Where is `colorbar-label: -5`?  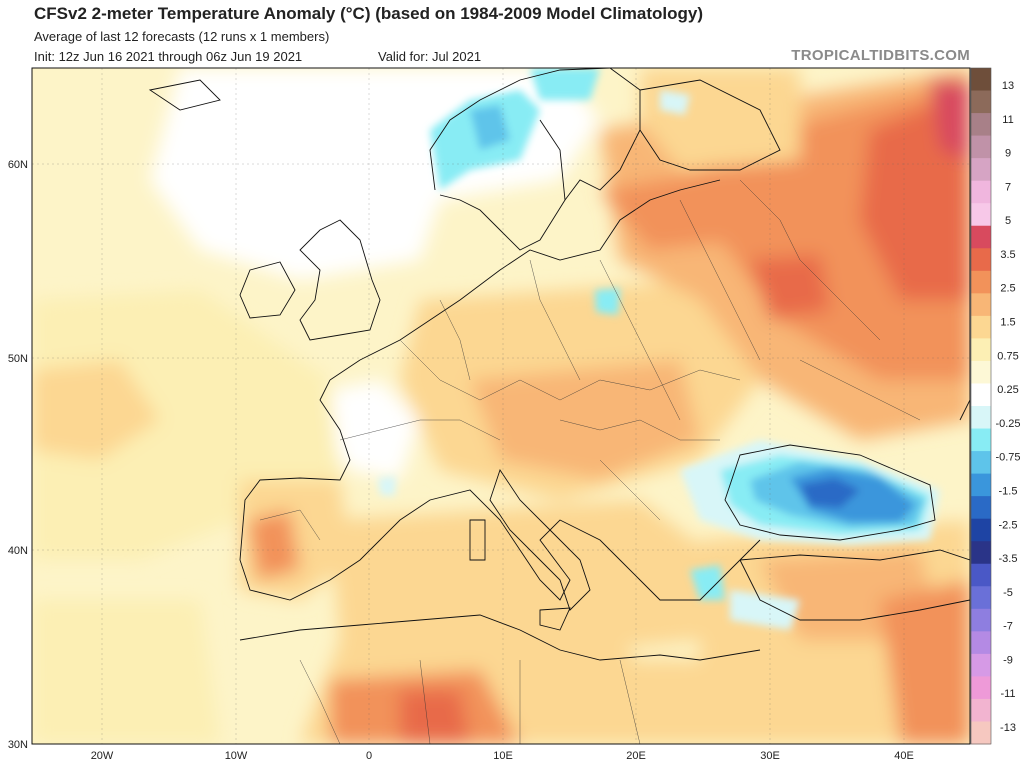 colorbar-label: -5 is located at coordinates (1008, 593).